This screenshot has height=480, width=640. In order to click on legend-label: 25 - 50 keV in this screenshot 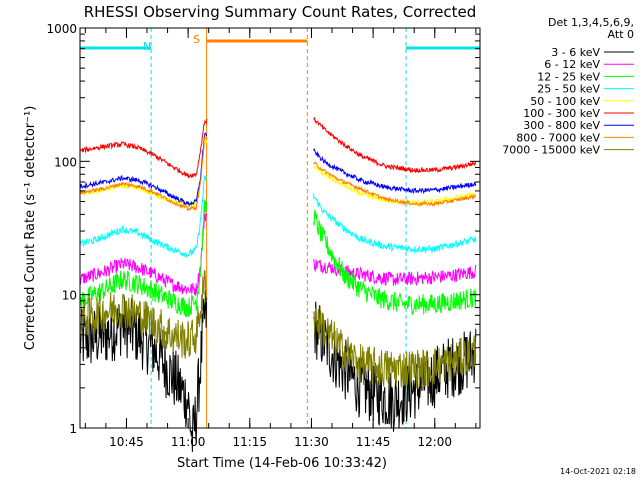, I will do `click(568, 89)`.